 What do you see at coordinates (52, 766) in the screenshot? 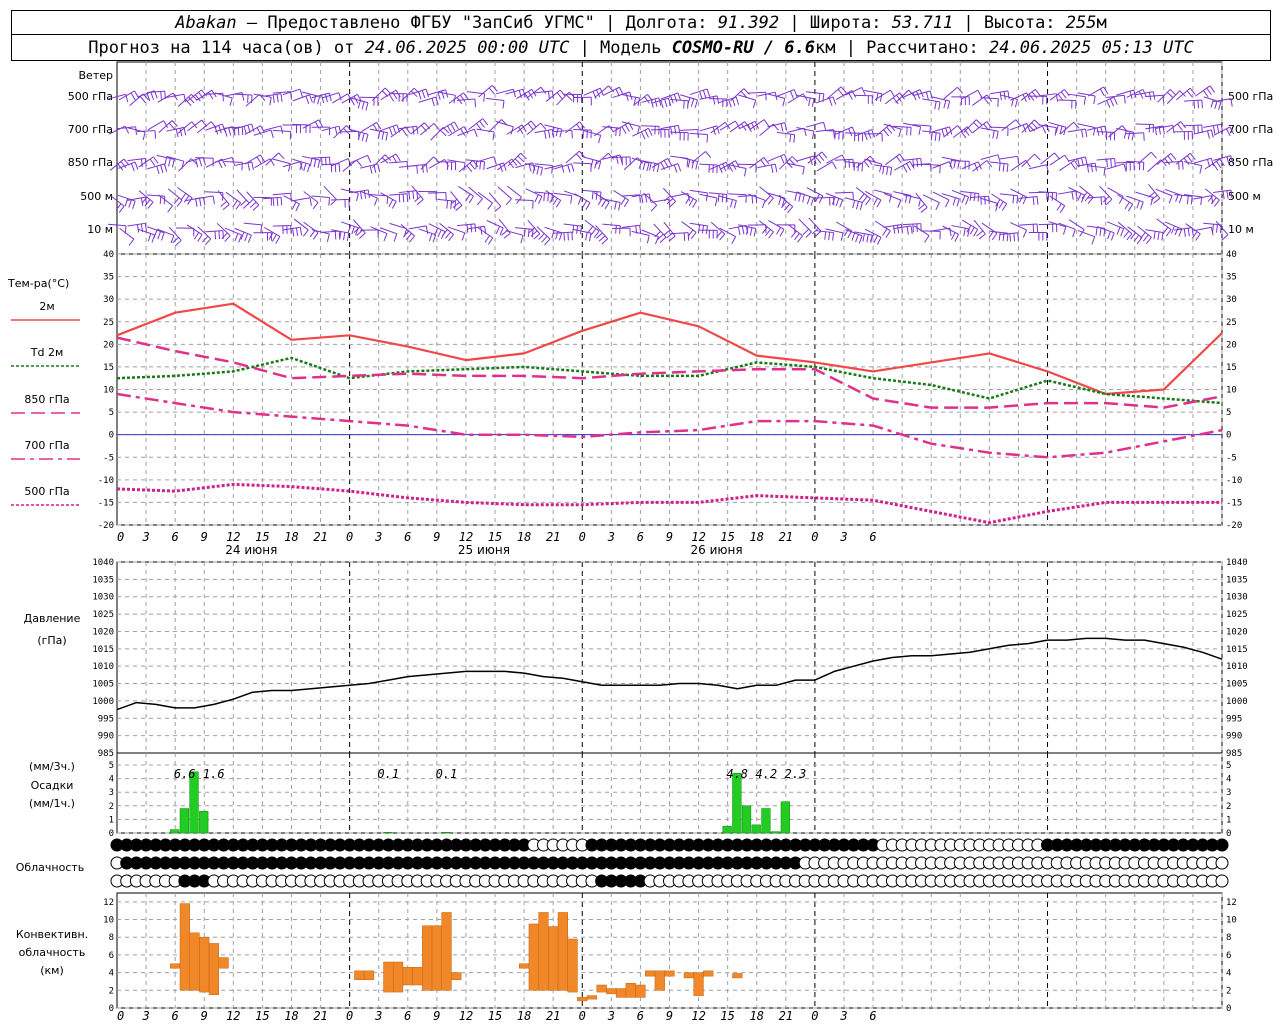
I see `precipitation-unit-top: (мм/3ч.)` at bounding box center [52, 766].